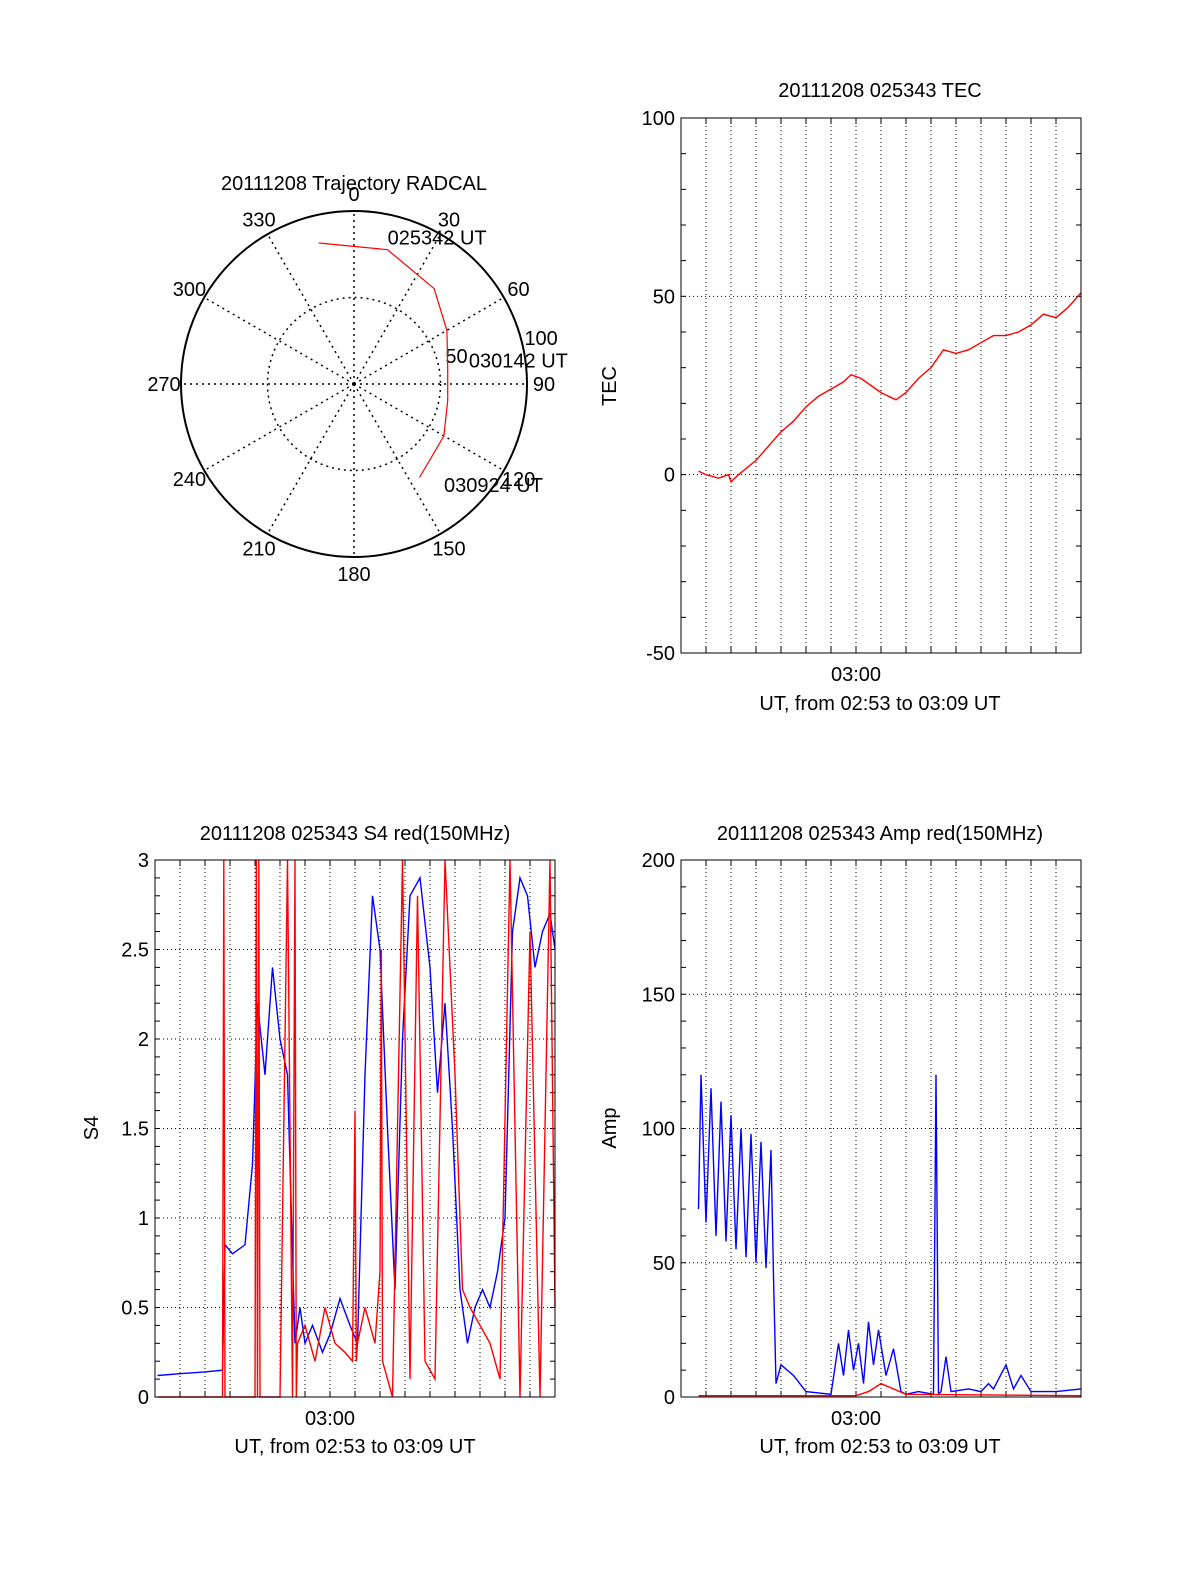 The width and height of the screenshot is (1200, 1575). What do you see at coordinates (880, 834) in the screenshot?
I see `amp-title: 20111208 025343 Amp red(150MHz)` at bounding box center [880, 834].